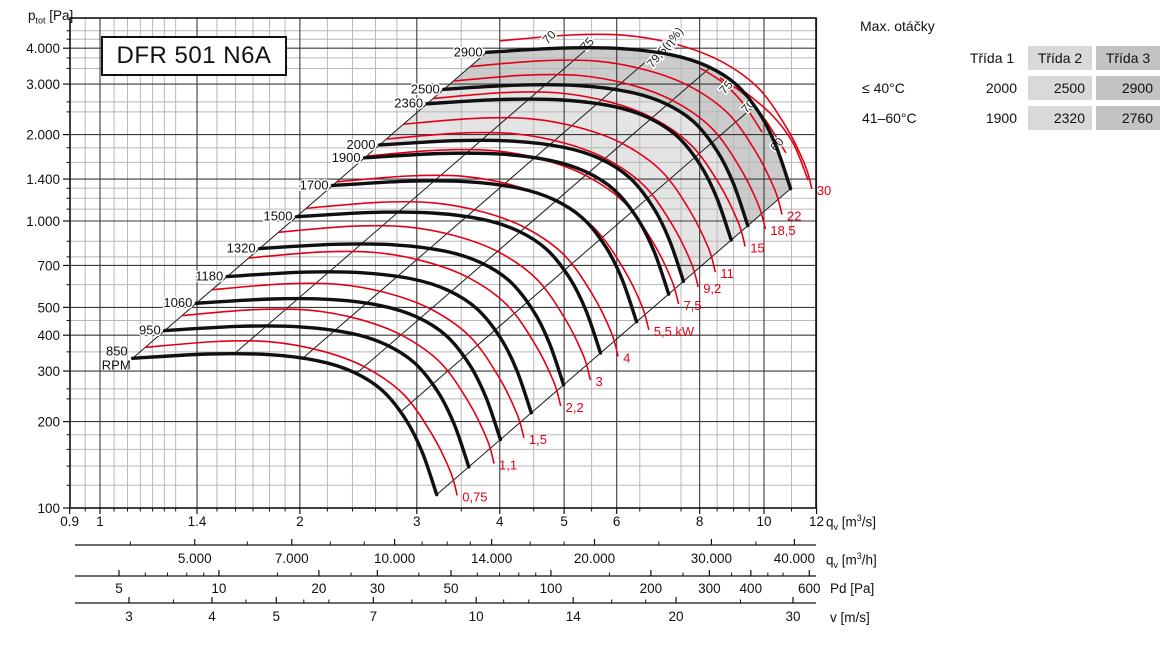 This screenshot has width=1173, height=649. What do you see at coordinates (538, 439) in the screenshot?
I see `power-curve-label: 1,5` at bounding box center [538, 439].